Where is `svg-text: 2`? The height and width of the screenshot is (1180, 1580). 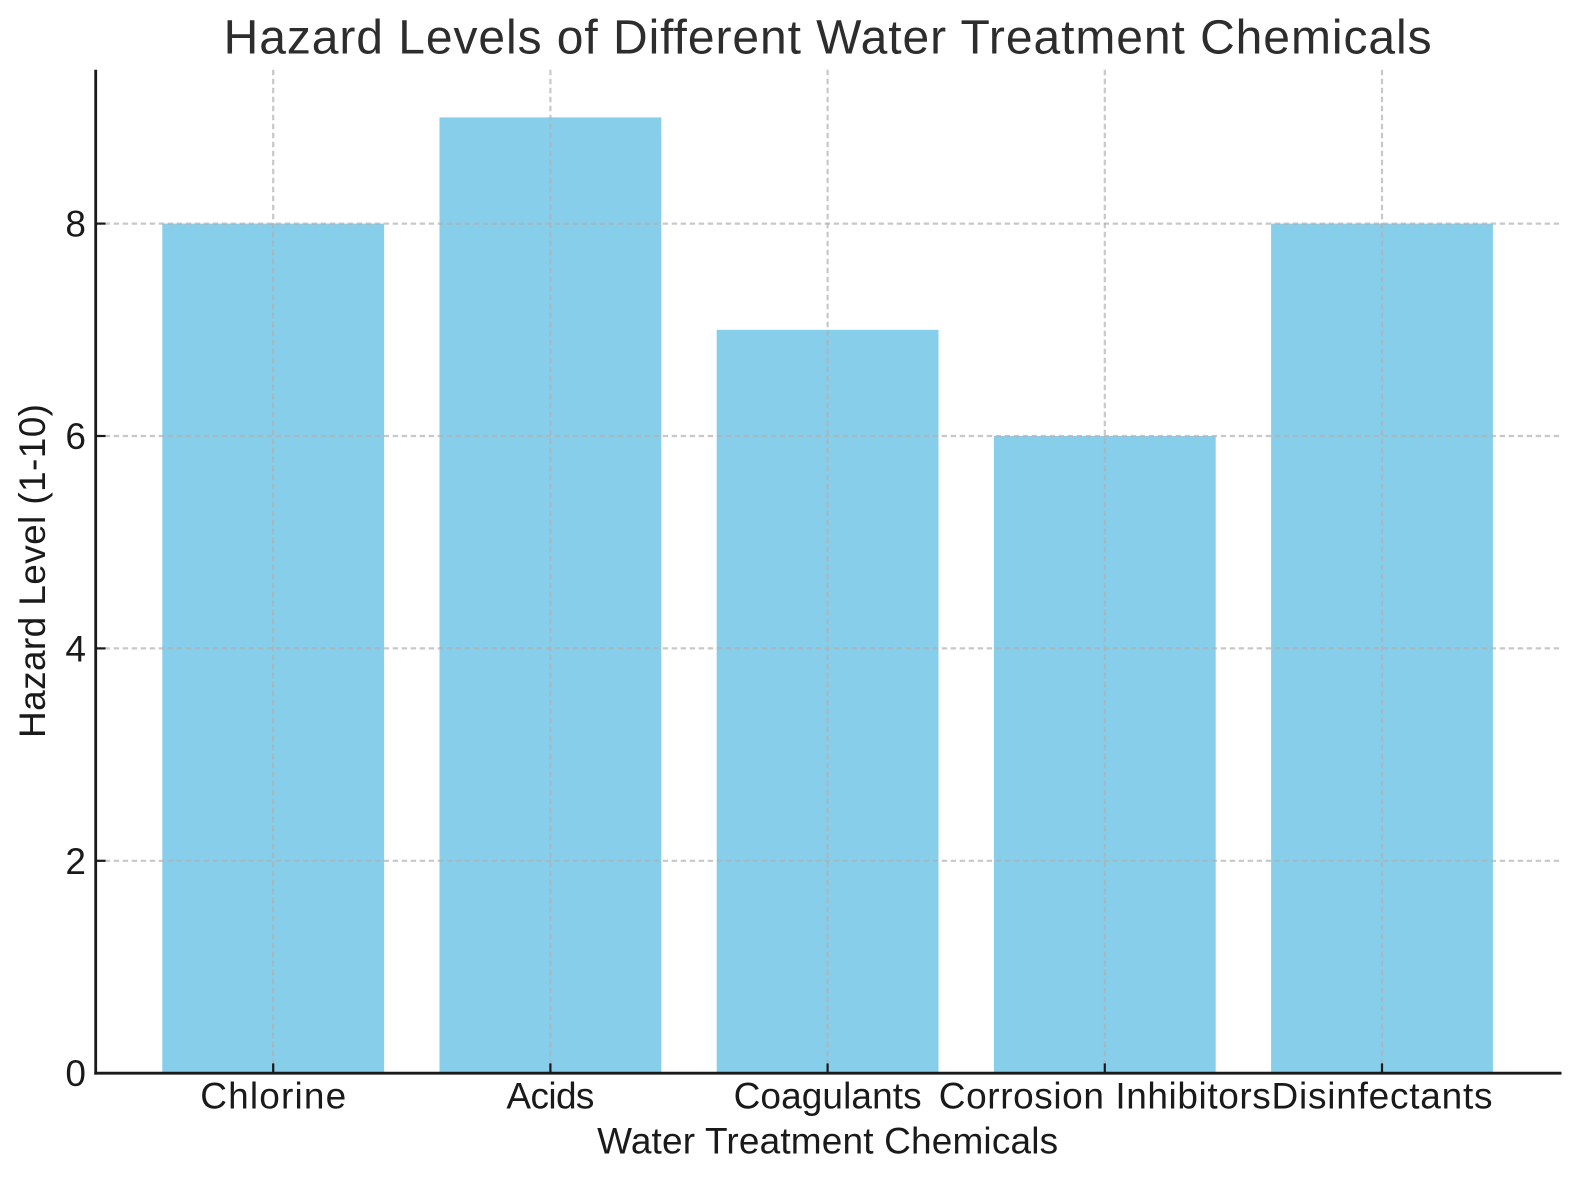
svg-text: 2 is located at coordinates (75, 861).